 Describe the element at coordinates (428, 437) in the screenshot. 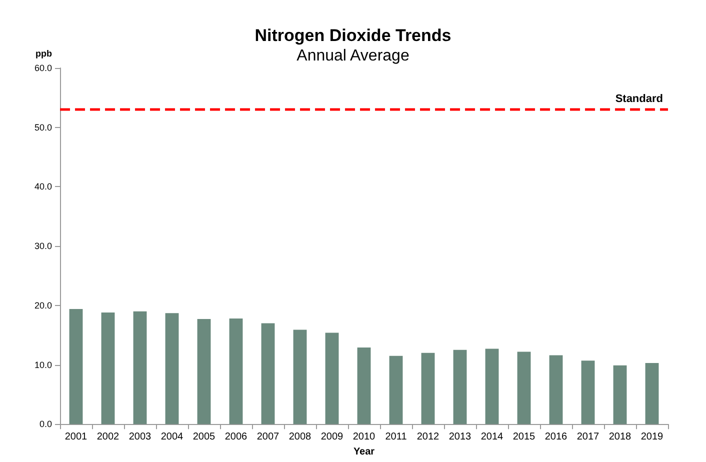

I see `x-tick-label: 2012` at that location.